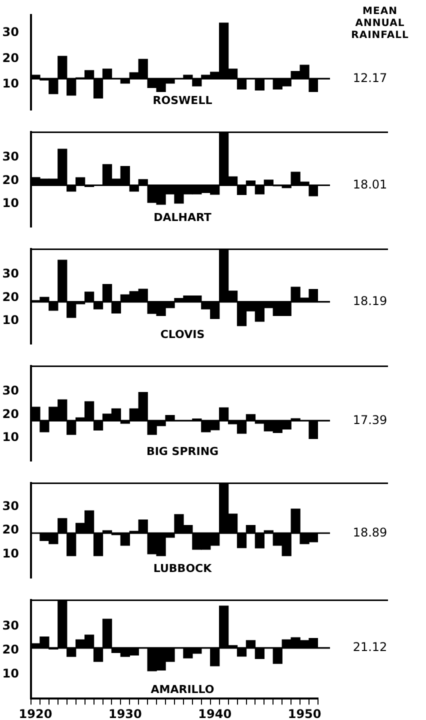  I want to click on ref-line-label: 21.12, so click(370, 647).